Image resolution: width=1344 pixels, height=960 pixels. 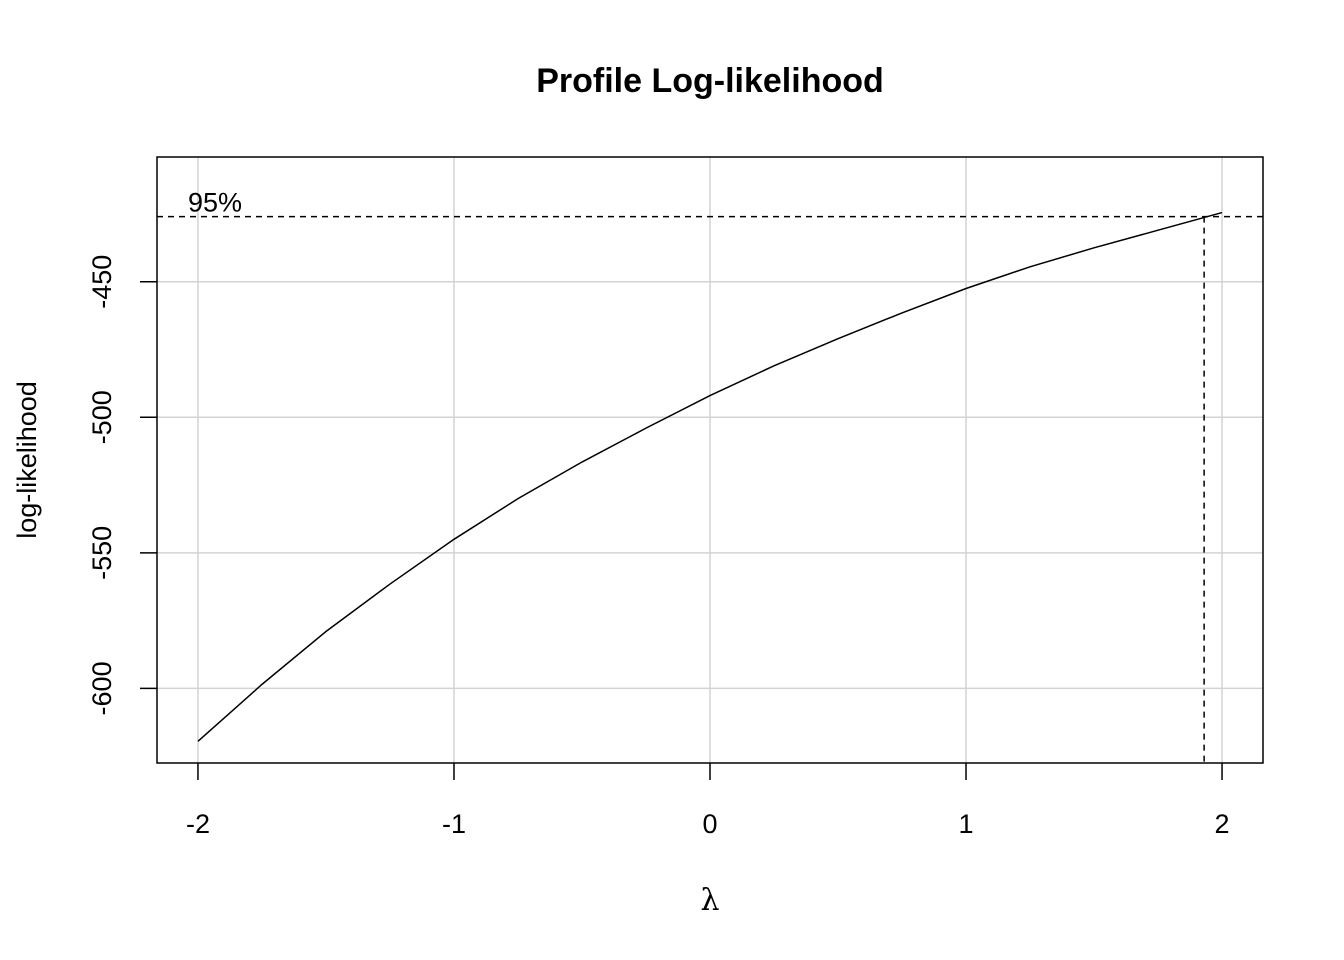 What do you see at coordinates (27, 460) in the screenshot?
I see `y-axis-label: log-likelihood` at bounding box center [27, 460].